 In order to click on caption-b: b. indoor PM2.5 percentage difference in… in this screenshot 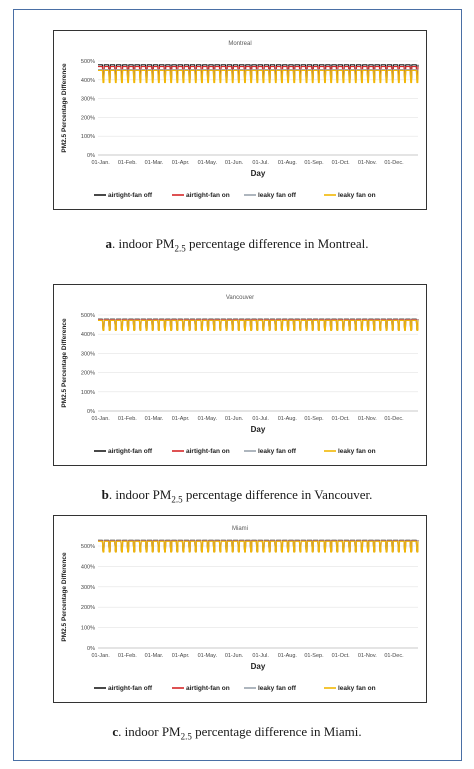, I will do `click(237, 496)`.